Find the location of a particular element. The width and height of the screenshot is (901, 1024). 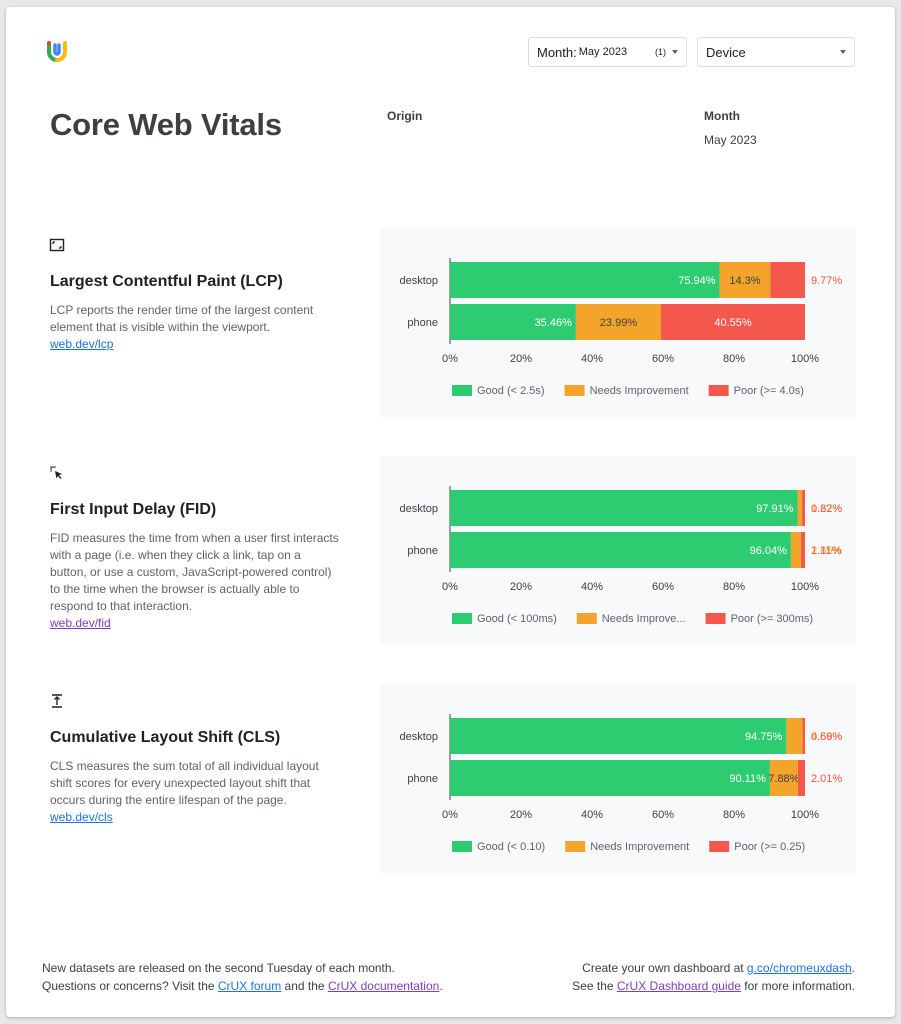

bar-value-label: 2.85% is located at coordinates (826, 551).